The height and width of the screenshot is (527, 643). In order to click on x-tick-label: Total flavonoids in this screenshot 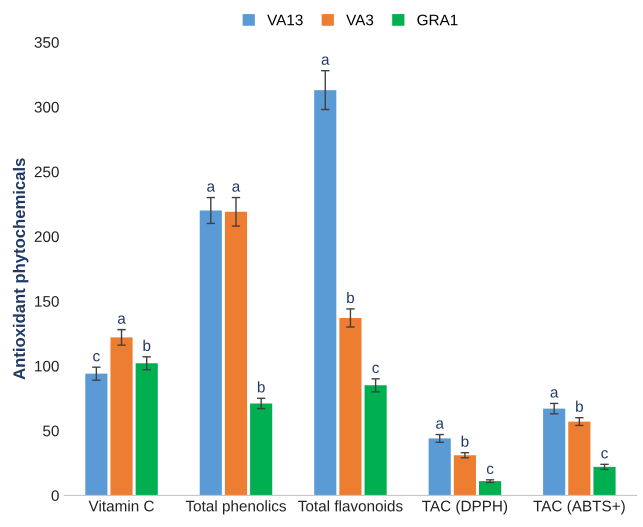, I will do `click(350, 506)`.